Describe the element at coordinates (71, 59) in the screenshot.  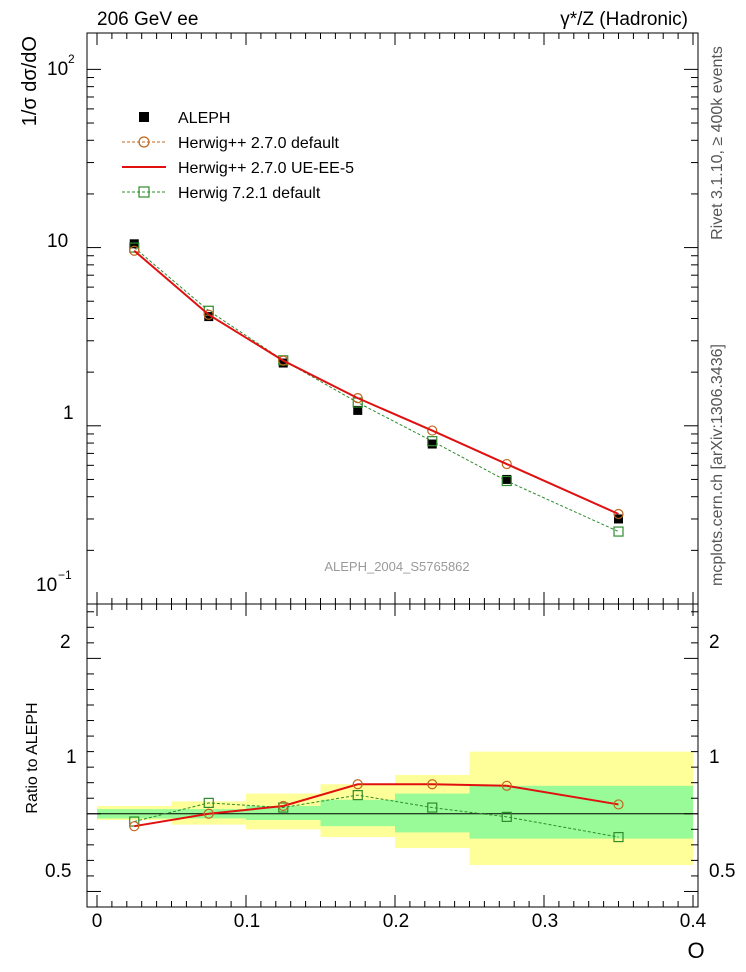
I see `svg-text: 2` at that location.